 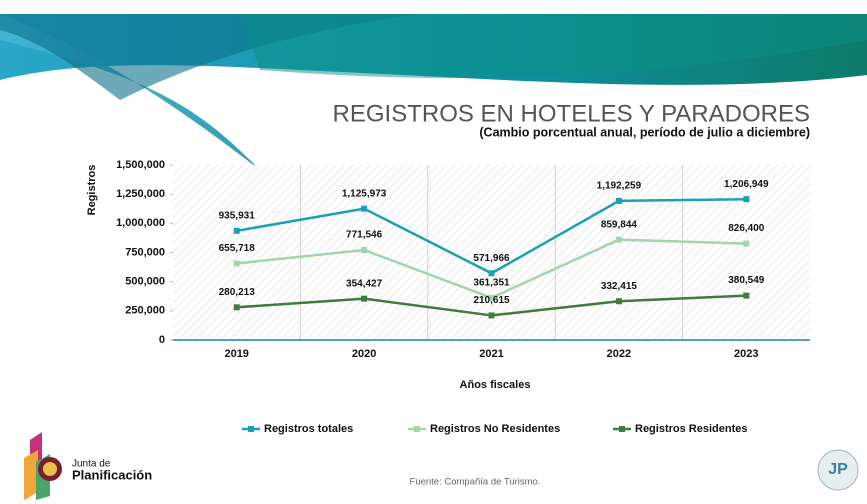 I want to click on value-label: 332,415, so click(x=619, y=286).